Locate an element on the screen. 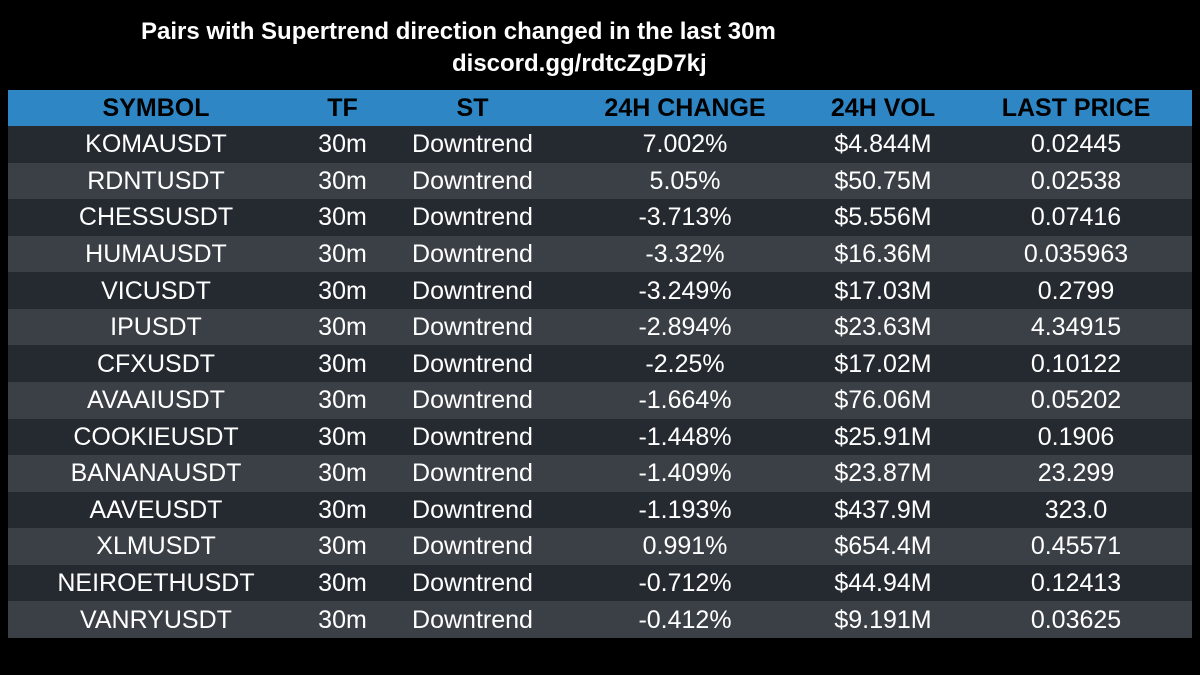 The height and width of the screenshot is (675, 1200). change-cell: -3.249% is located at coordinates (685, 290).